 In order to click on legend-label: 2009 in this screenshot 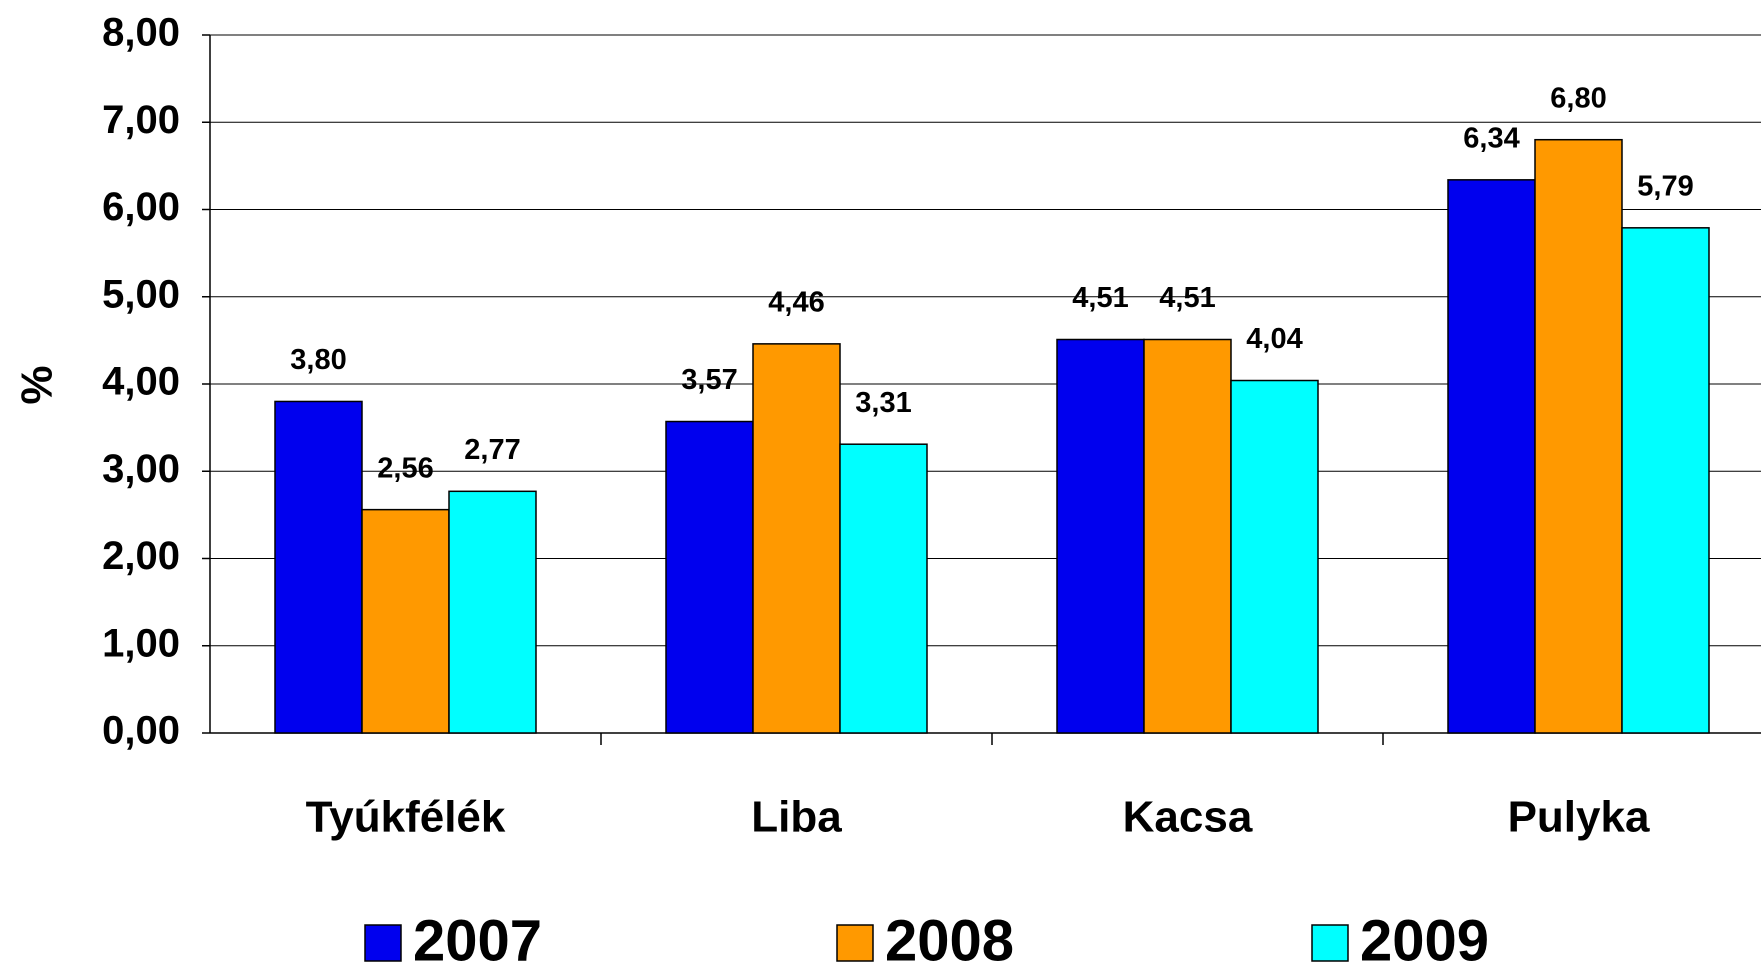, I will do `click(1424, 940)`.